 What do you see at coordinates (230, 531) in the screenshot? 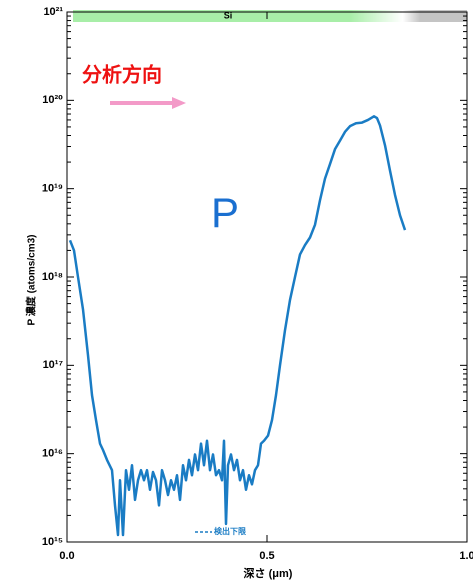
I see `detection-limit-label: 検出下限` at bounding box center [230, 531].